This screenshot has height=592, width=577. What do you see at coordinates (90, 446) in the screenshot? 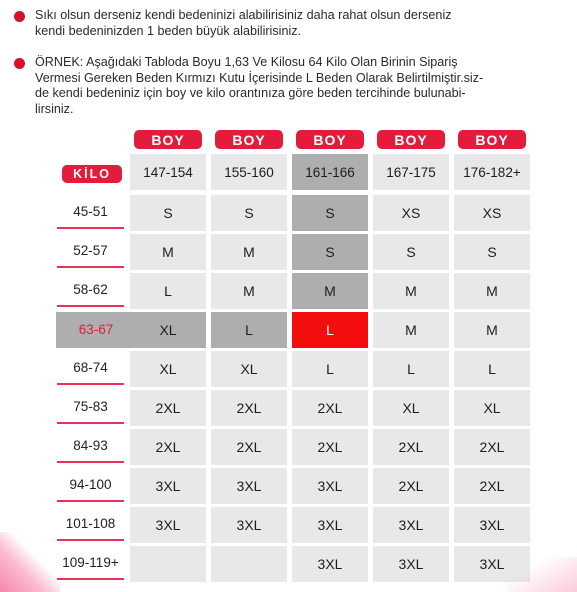
I see `weight-range-label: 84-93` at bounding box center [90, 446].